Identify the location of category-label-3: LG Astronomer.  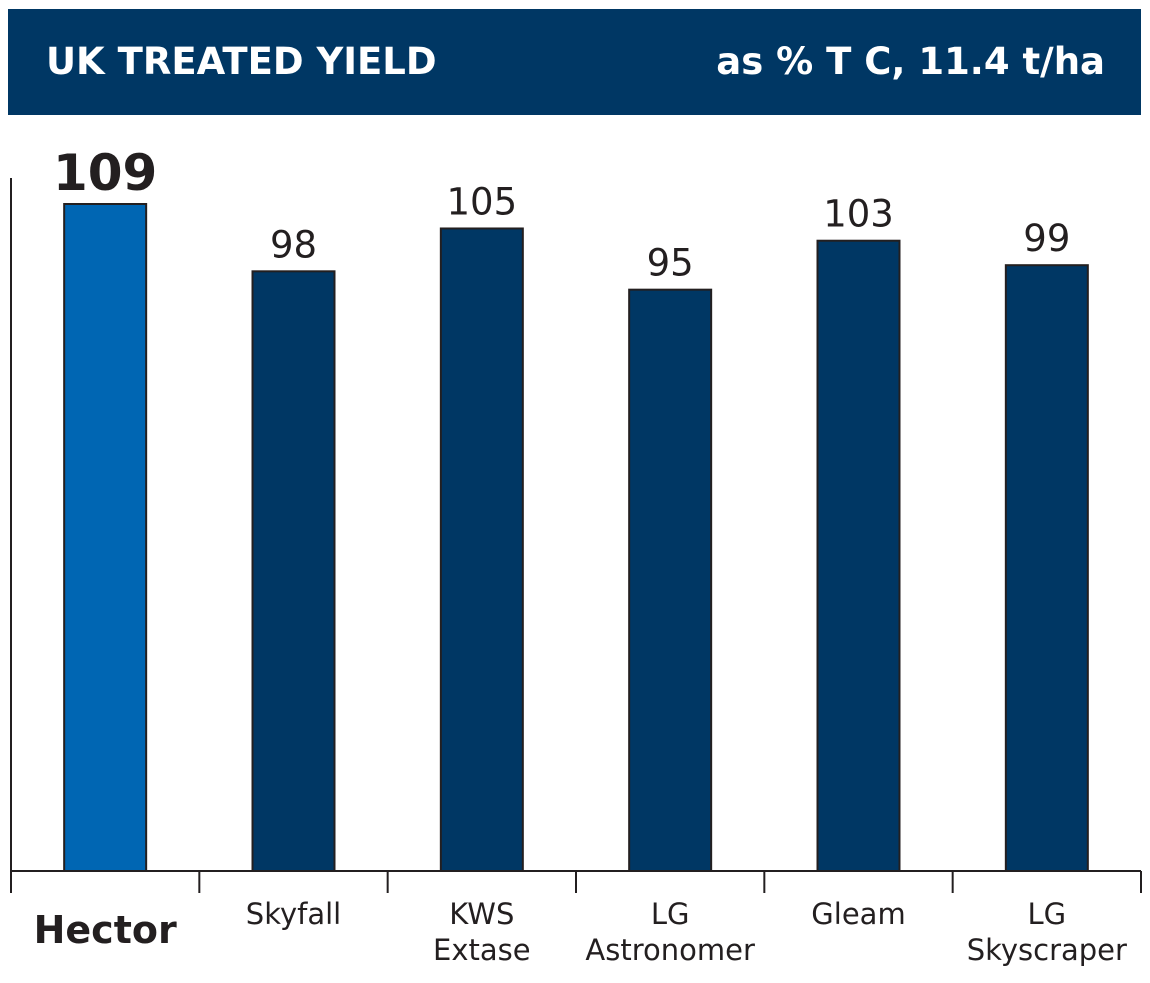
(670, 932).